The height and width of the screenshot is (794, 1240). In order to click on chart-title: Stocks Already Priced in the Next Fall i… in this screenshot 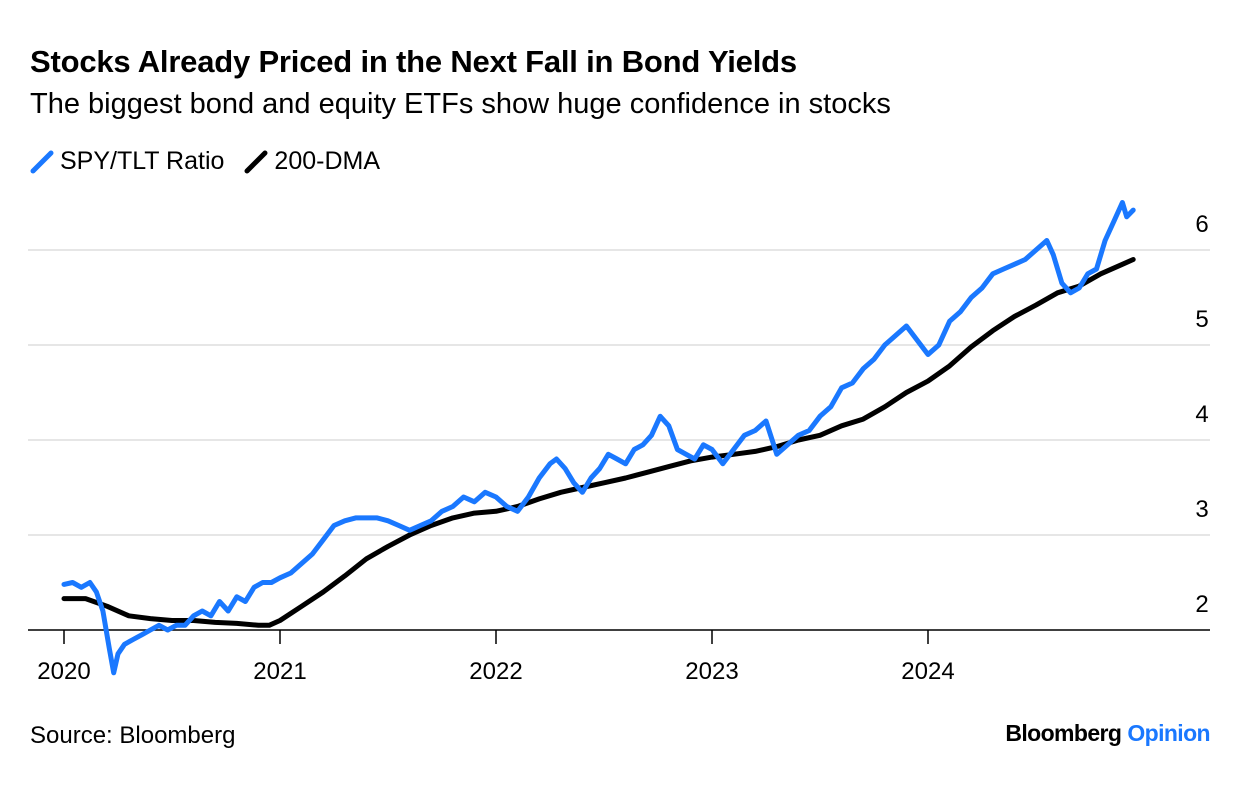, I will do `click(413, 61)`.